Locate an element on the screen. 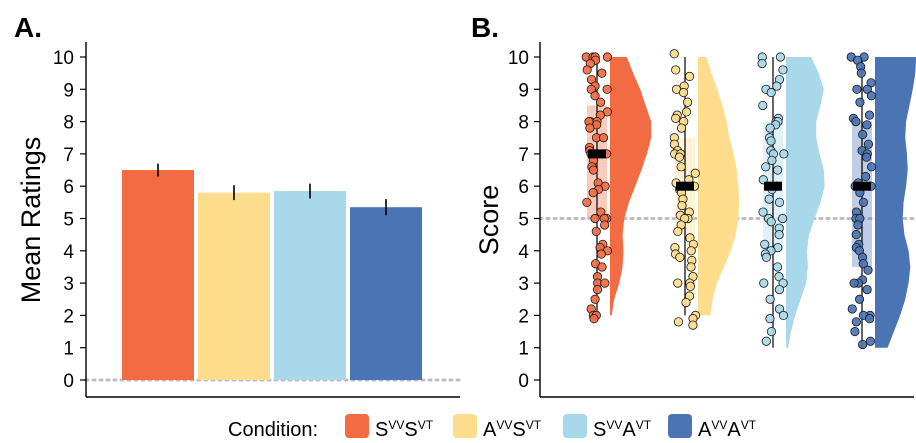 This screenshot has height=443, width=916. panel-b-ytick-label: 2 is located at coordinates (523, 316).